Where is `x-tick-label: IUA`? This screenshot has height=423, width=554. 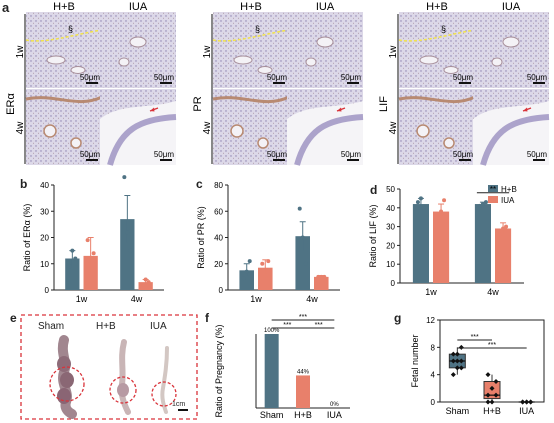
x-tick-label: IUA is located at coordinates (334, 415).